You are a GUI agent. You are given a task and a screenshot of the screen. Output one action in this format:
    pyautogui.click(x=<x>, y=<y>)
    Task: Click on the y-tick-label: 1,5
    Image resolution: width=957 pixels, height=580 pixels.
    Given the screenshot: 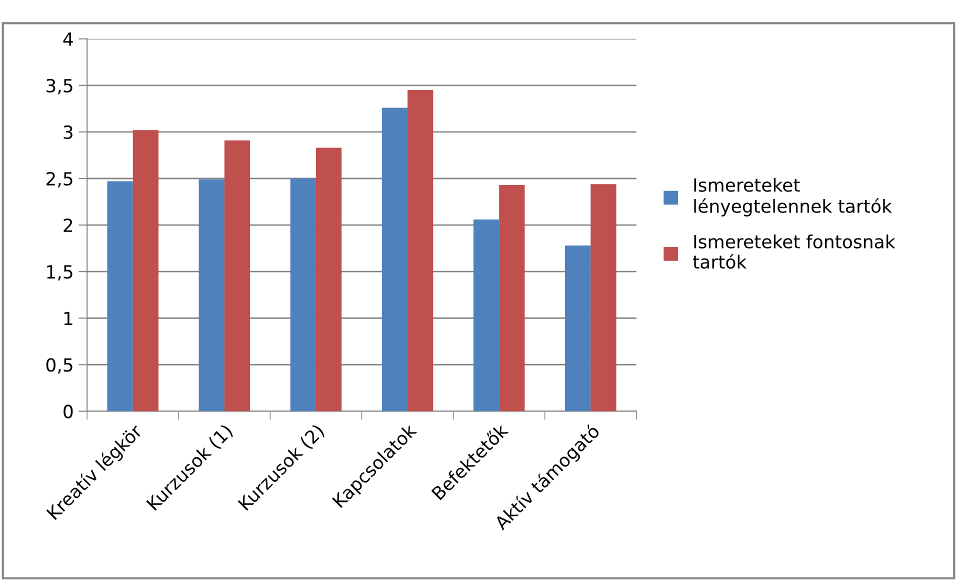 What is the action you would take?
    pyautogui.click(x=59, y=273)
    